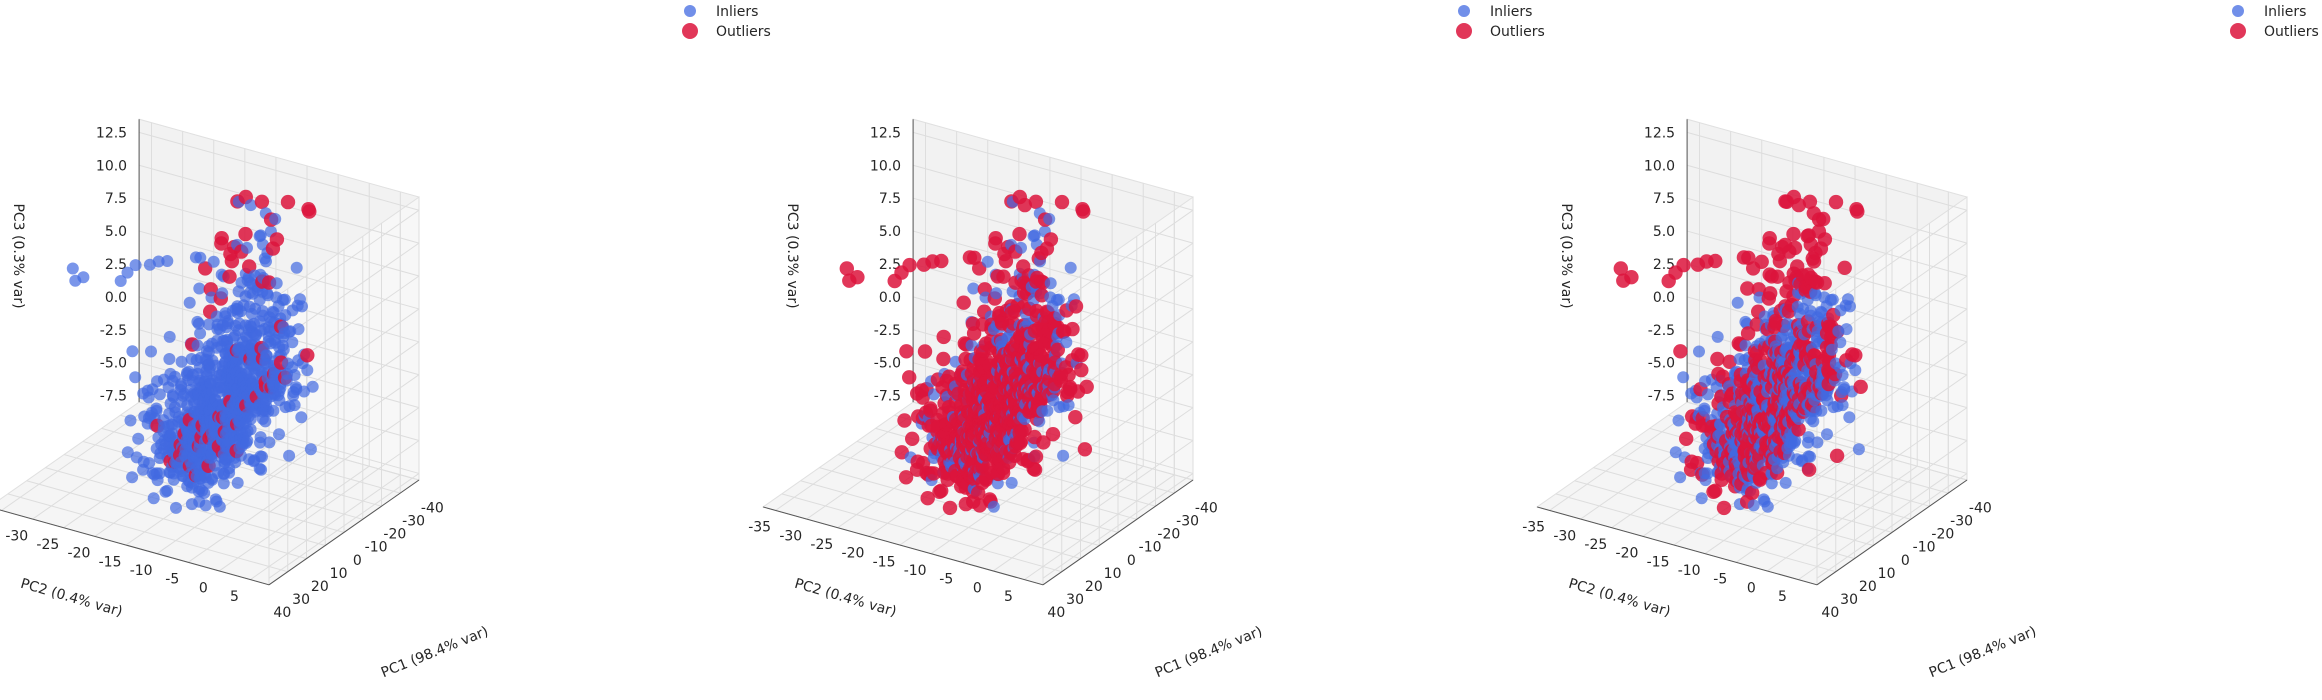  What do you see at coordinates (71, 598) in the screenshot?
I see `pc2-axis-label: PC2 (0.4% var)` at bounding box center [71, 598].